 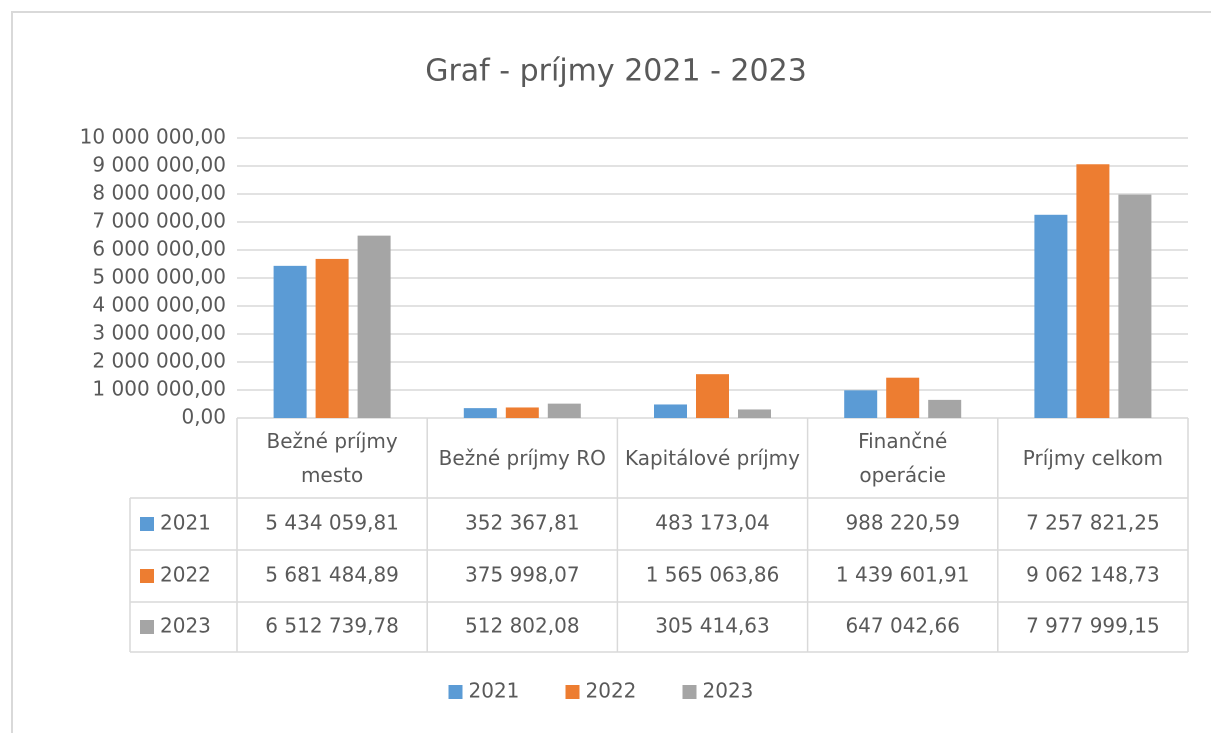 I want to click on value-label: 7 977 999,15, so click(x=1093, y=626).